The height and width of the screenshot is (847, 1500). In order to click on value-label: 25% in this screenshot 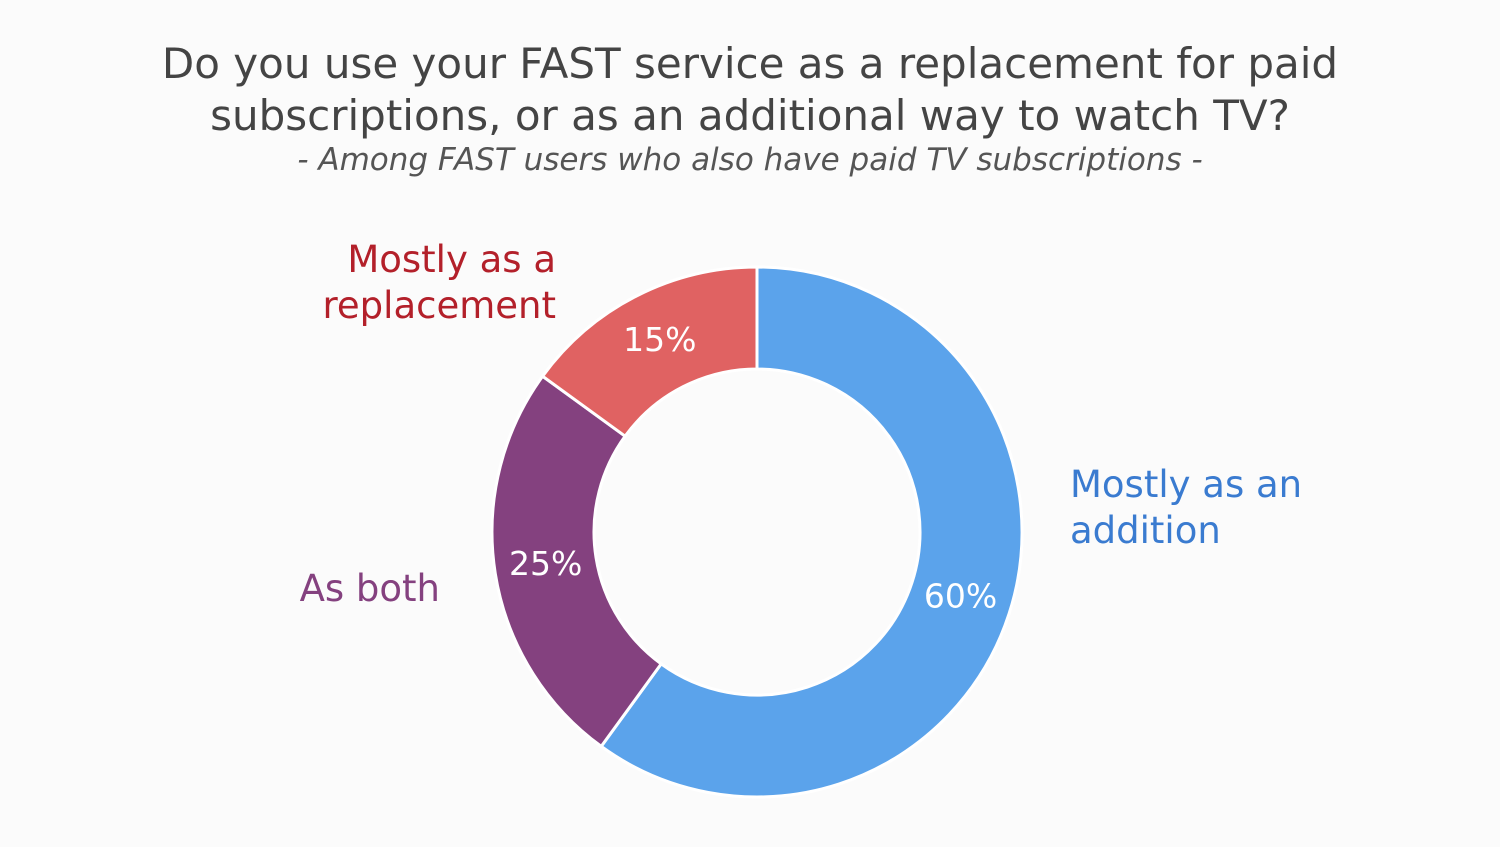, I will do `click(545, 563)`.